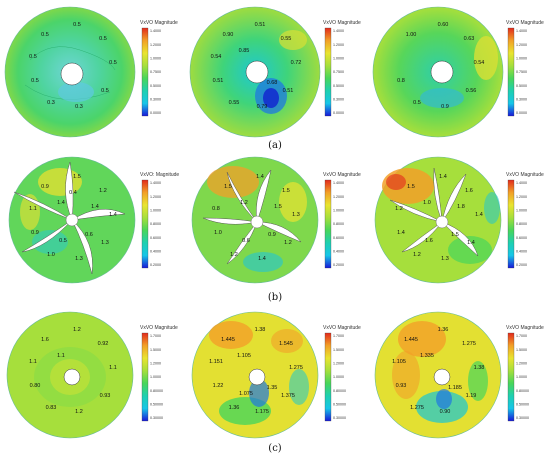  What do you see at coordinates (411, 35) in the screenshot?
I see `contour-label: 1.00` at bounding box center [411, 35].